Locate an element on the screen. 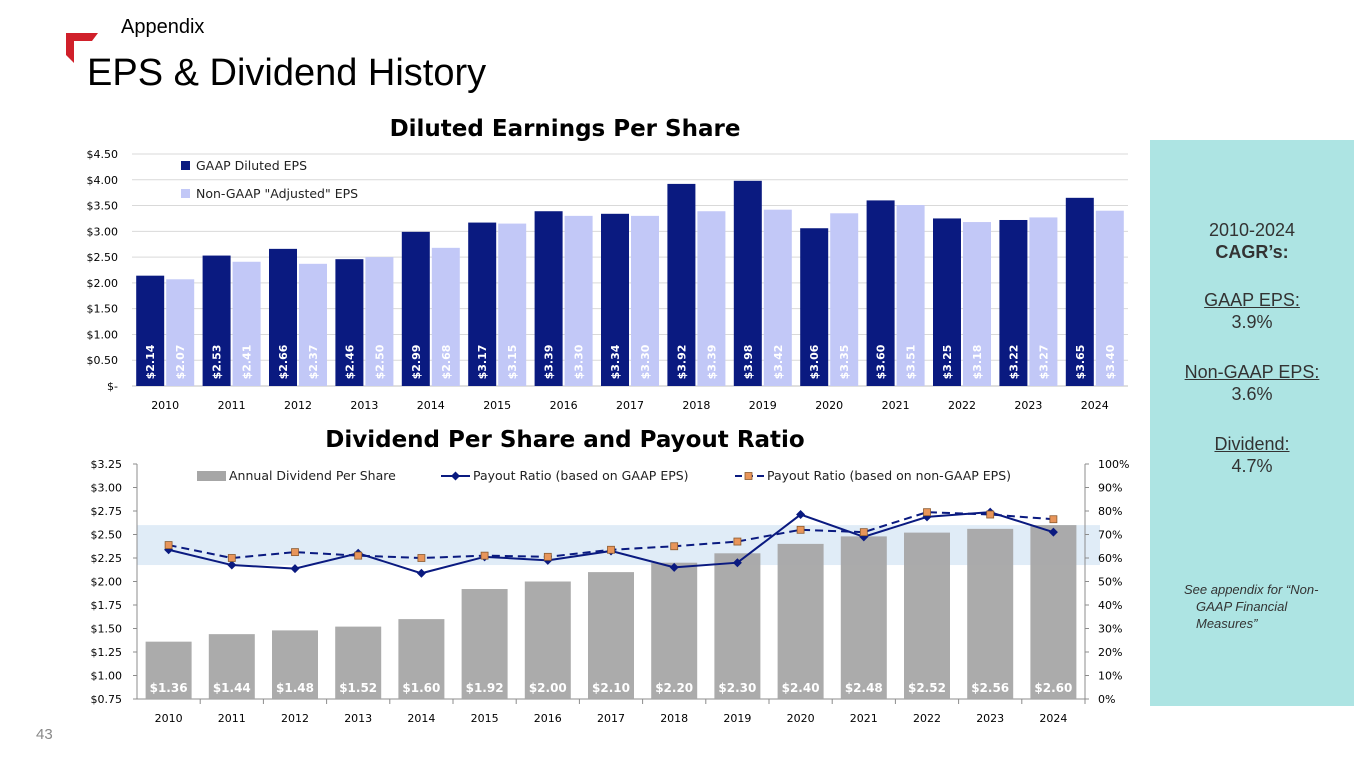  dividend-x-tick-label: 2010 is located at coordinates (169, 718).